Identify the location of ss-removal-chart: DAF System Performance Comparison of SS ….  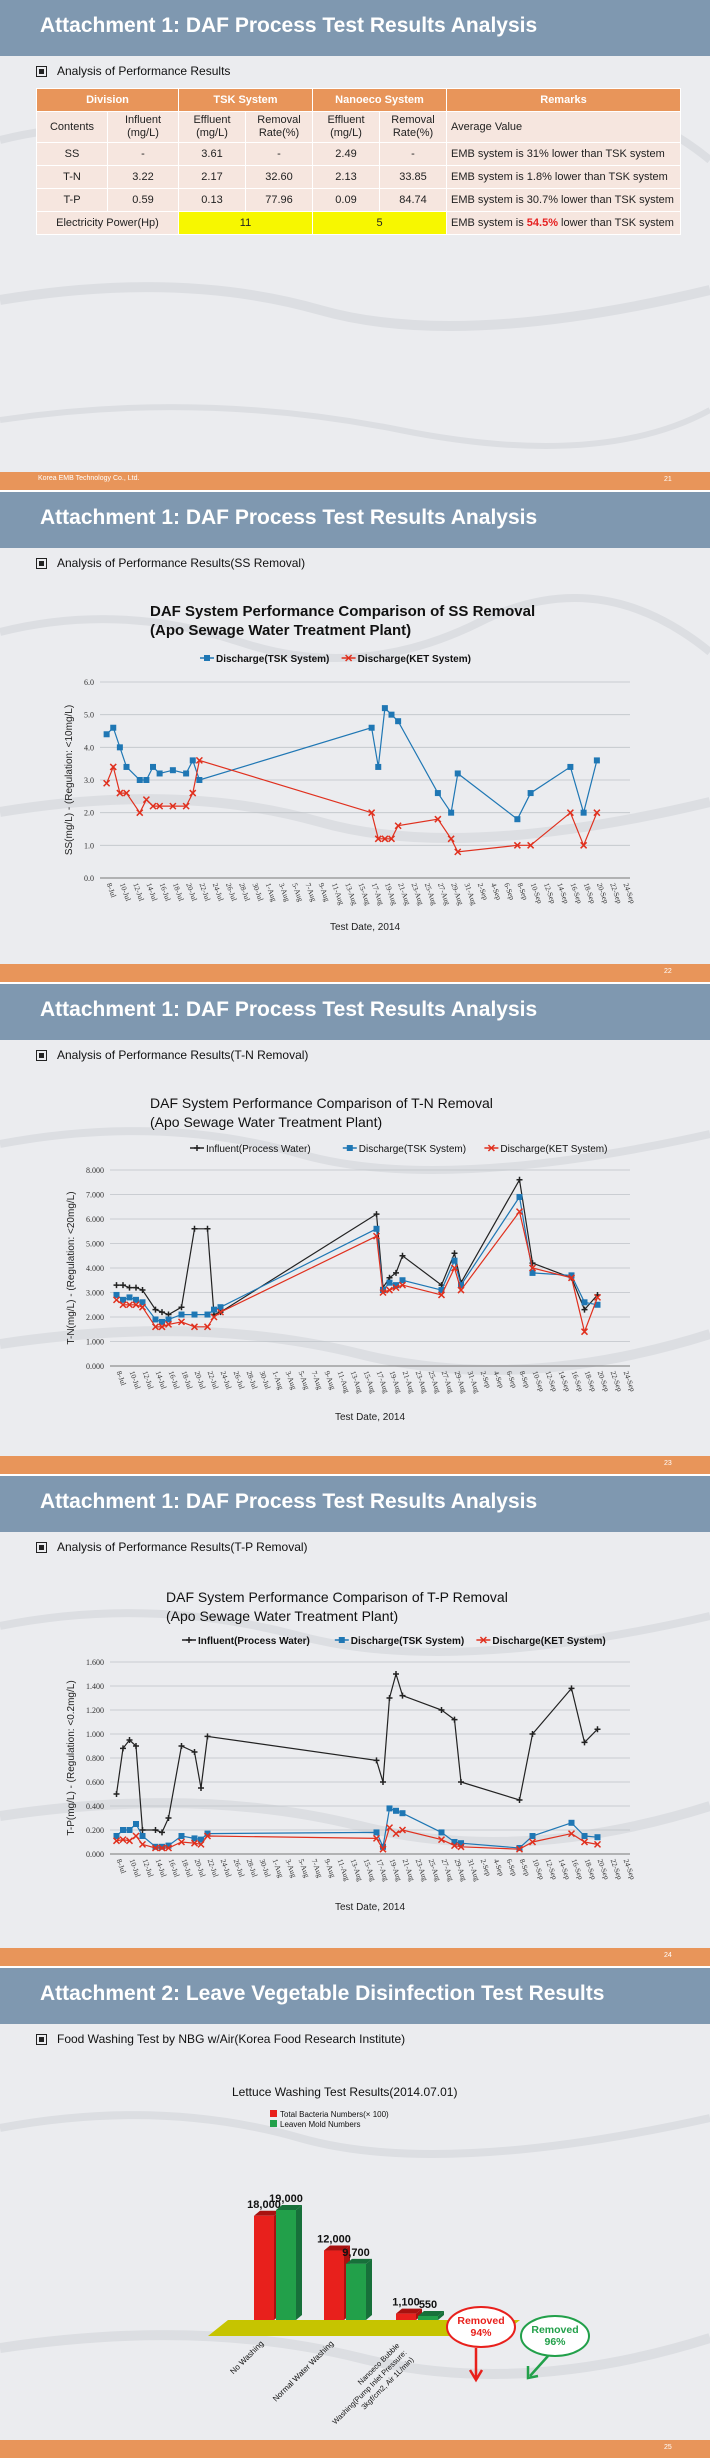
(350, 768).